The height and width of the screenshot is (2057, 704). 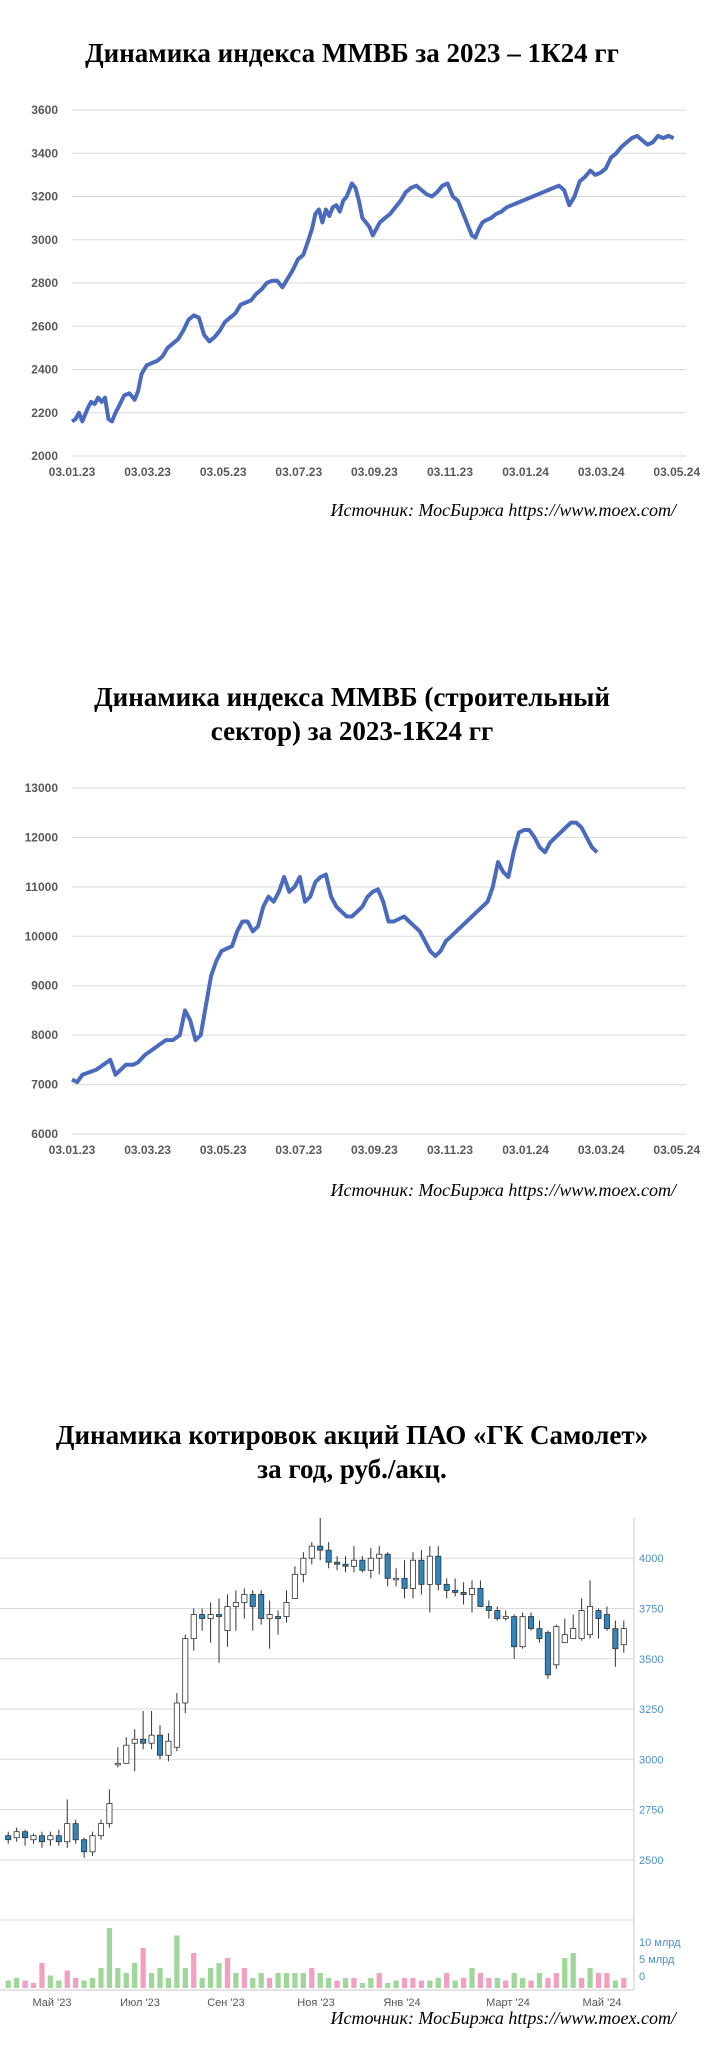 I want to click on y-tick-label: 2600, so click(x=44, y=326).